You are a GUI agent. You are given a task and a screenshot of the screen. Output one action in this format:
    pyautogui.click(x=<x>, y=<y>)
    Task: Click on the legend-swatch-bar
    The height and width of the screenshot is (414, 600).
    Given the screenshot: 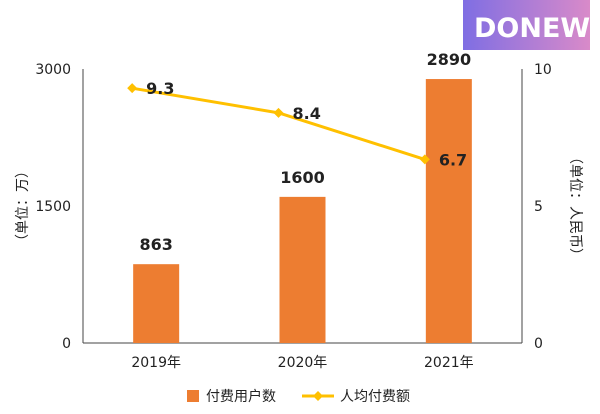 What is the action you would take?
    pyautogui.click(x=193, y=396)
    